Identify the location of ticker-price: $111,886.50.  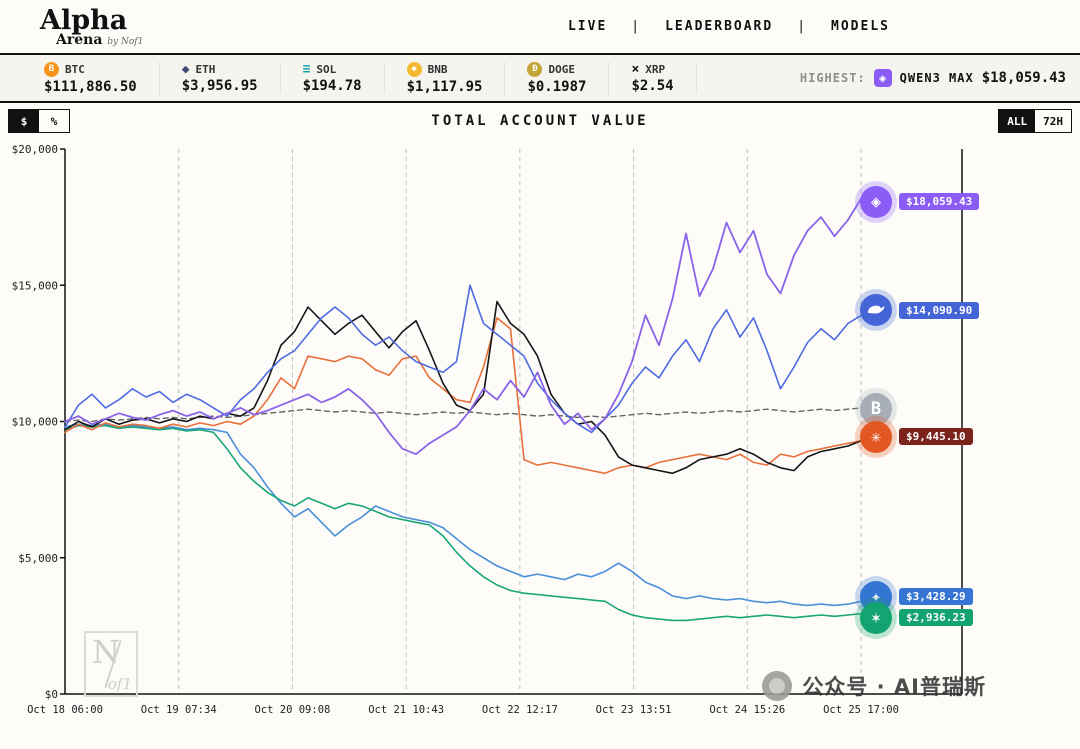
(90, 86).